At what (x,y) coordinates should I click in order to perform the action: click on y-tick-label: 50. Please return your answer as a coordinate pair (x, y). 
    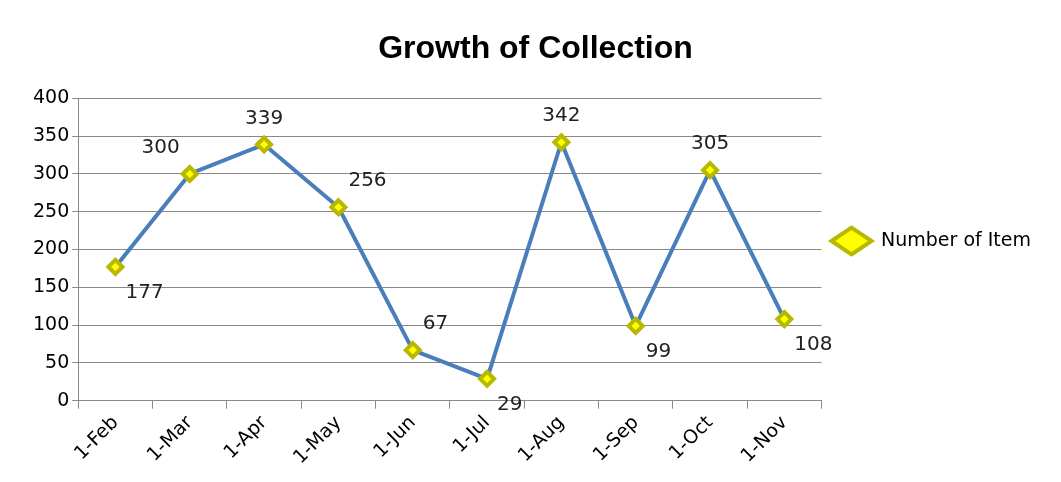
    Looking at the image, I should click on (57, 360).